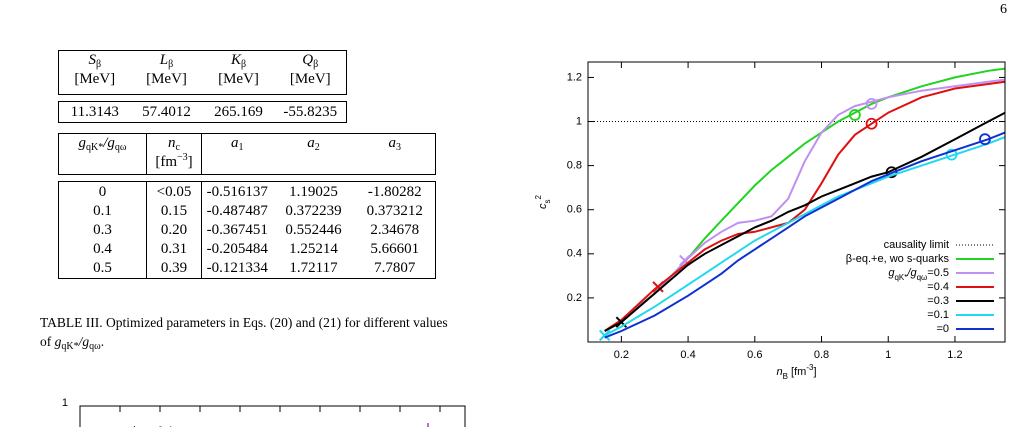 The height and width of the screenshot is (427, 1028). Describe the element at coordinates (797, 372) in the screenshot. I see `x-axis-label: nB [fm-3]` at that location.